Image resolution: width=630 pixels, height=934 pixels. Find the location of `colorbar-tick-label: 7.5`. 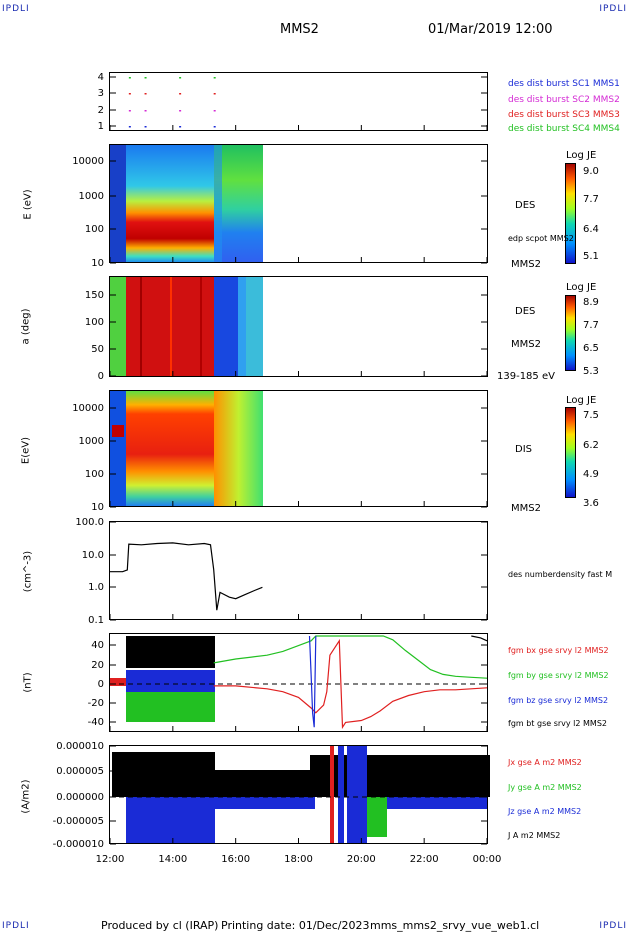

colorbar-tick-label: 7.5 is located at coordinates (591, 415).